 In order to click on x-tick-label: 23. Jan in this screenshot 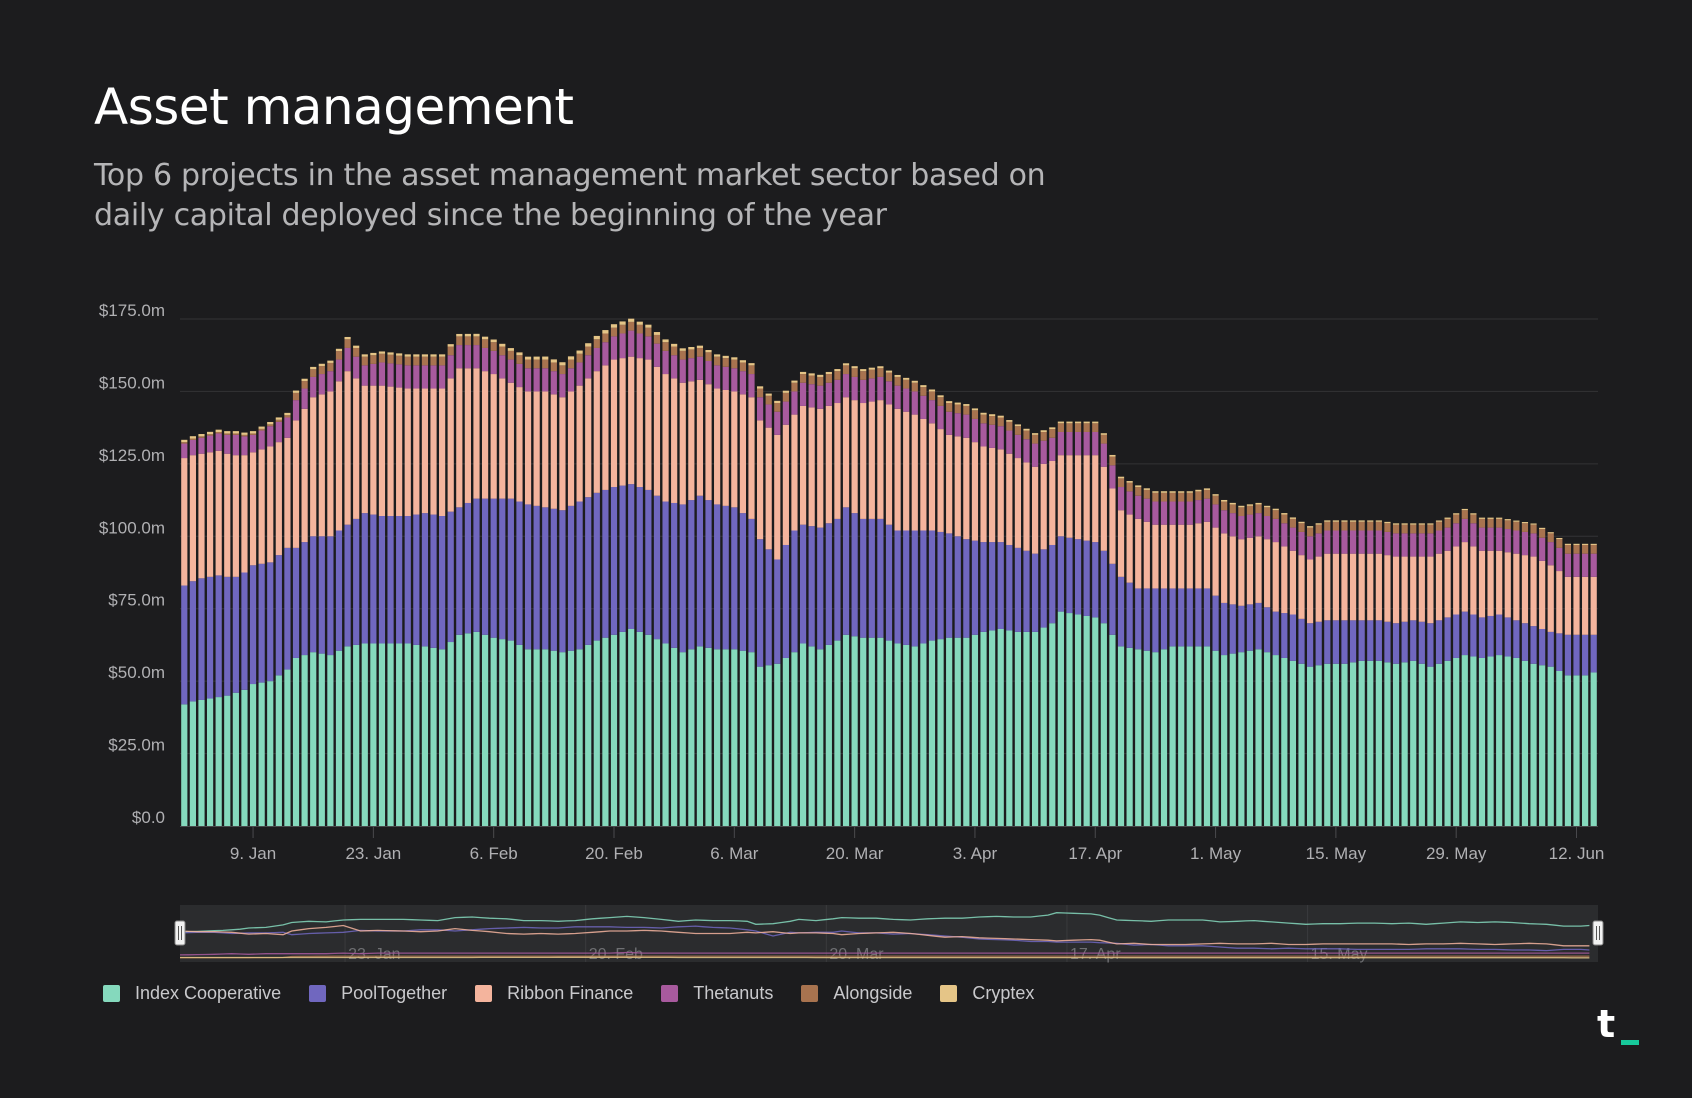, I will do `click(373, 853)`.